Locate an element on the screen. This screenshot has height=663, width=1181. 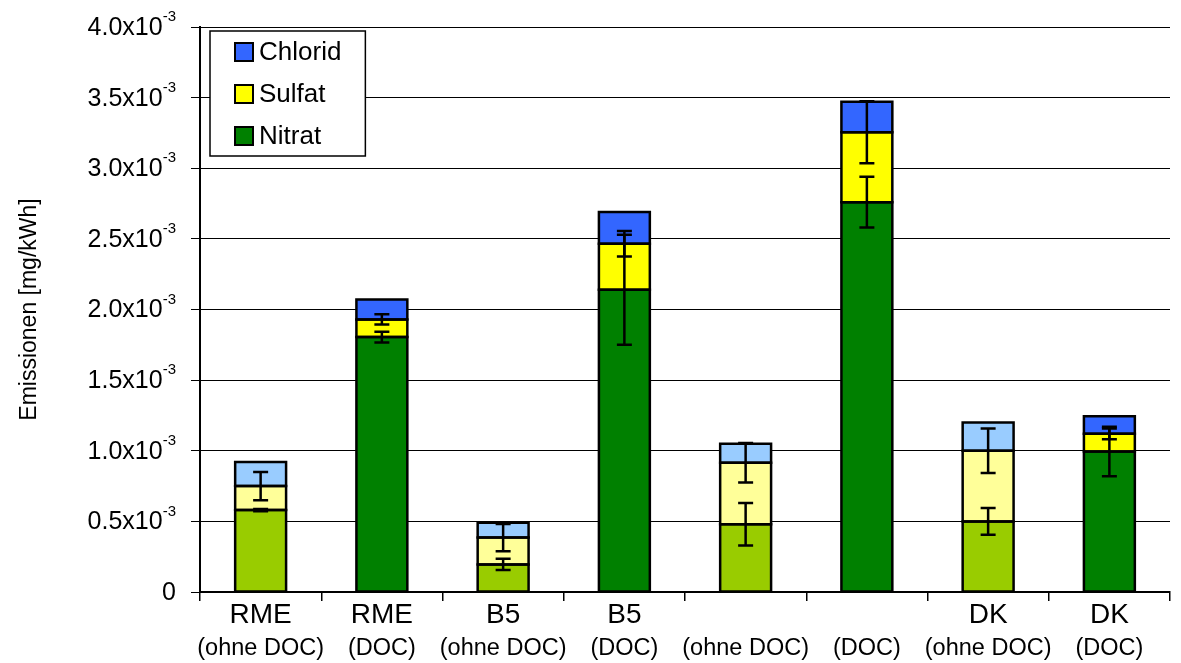
x-tick-label: (DOC) is located at coordinates (866, 647).